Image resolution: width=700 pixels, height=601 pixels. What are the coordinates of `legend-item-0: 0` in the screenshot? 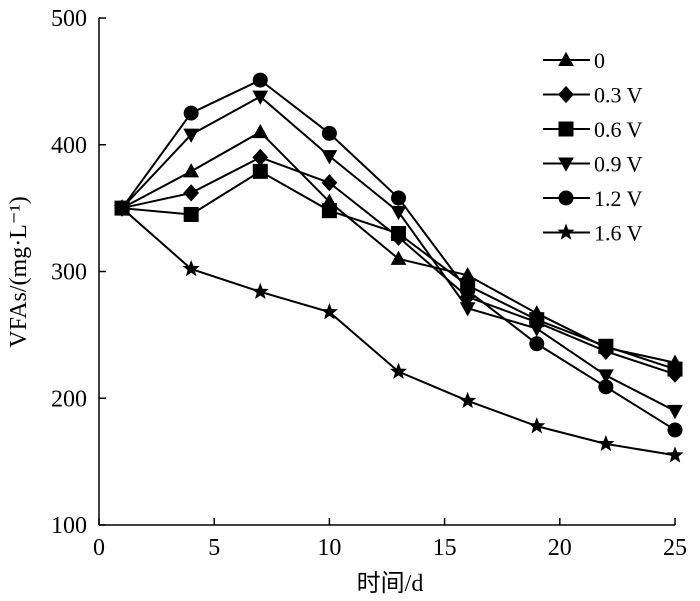 It's located at (574, 60).